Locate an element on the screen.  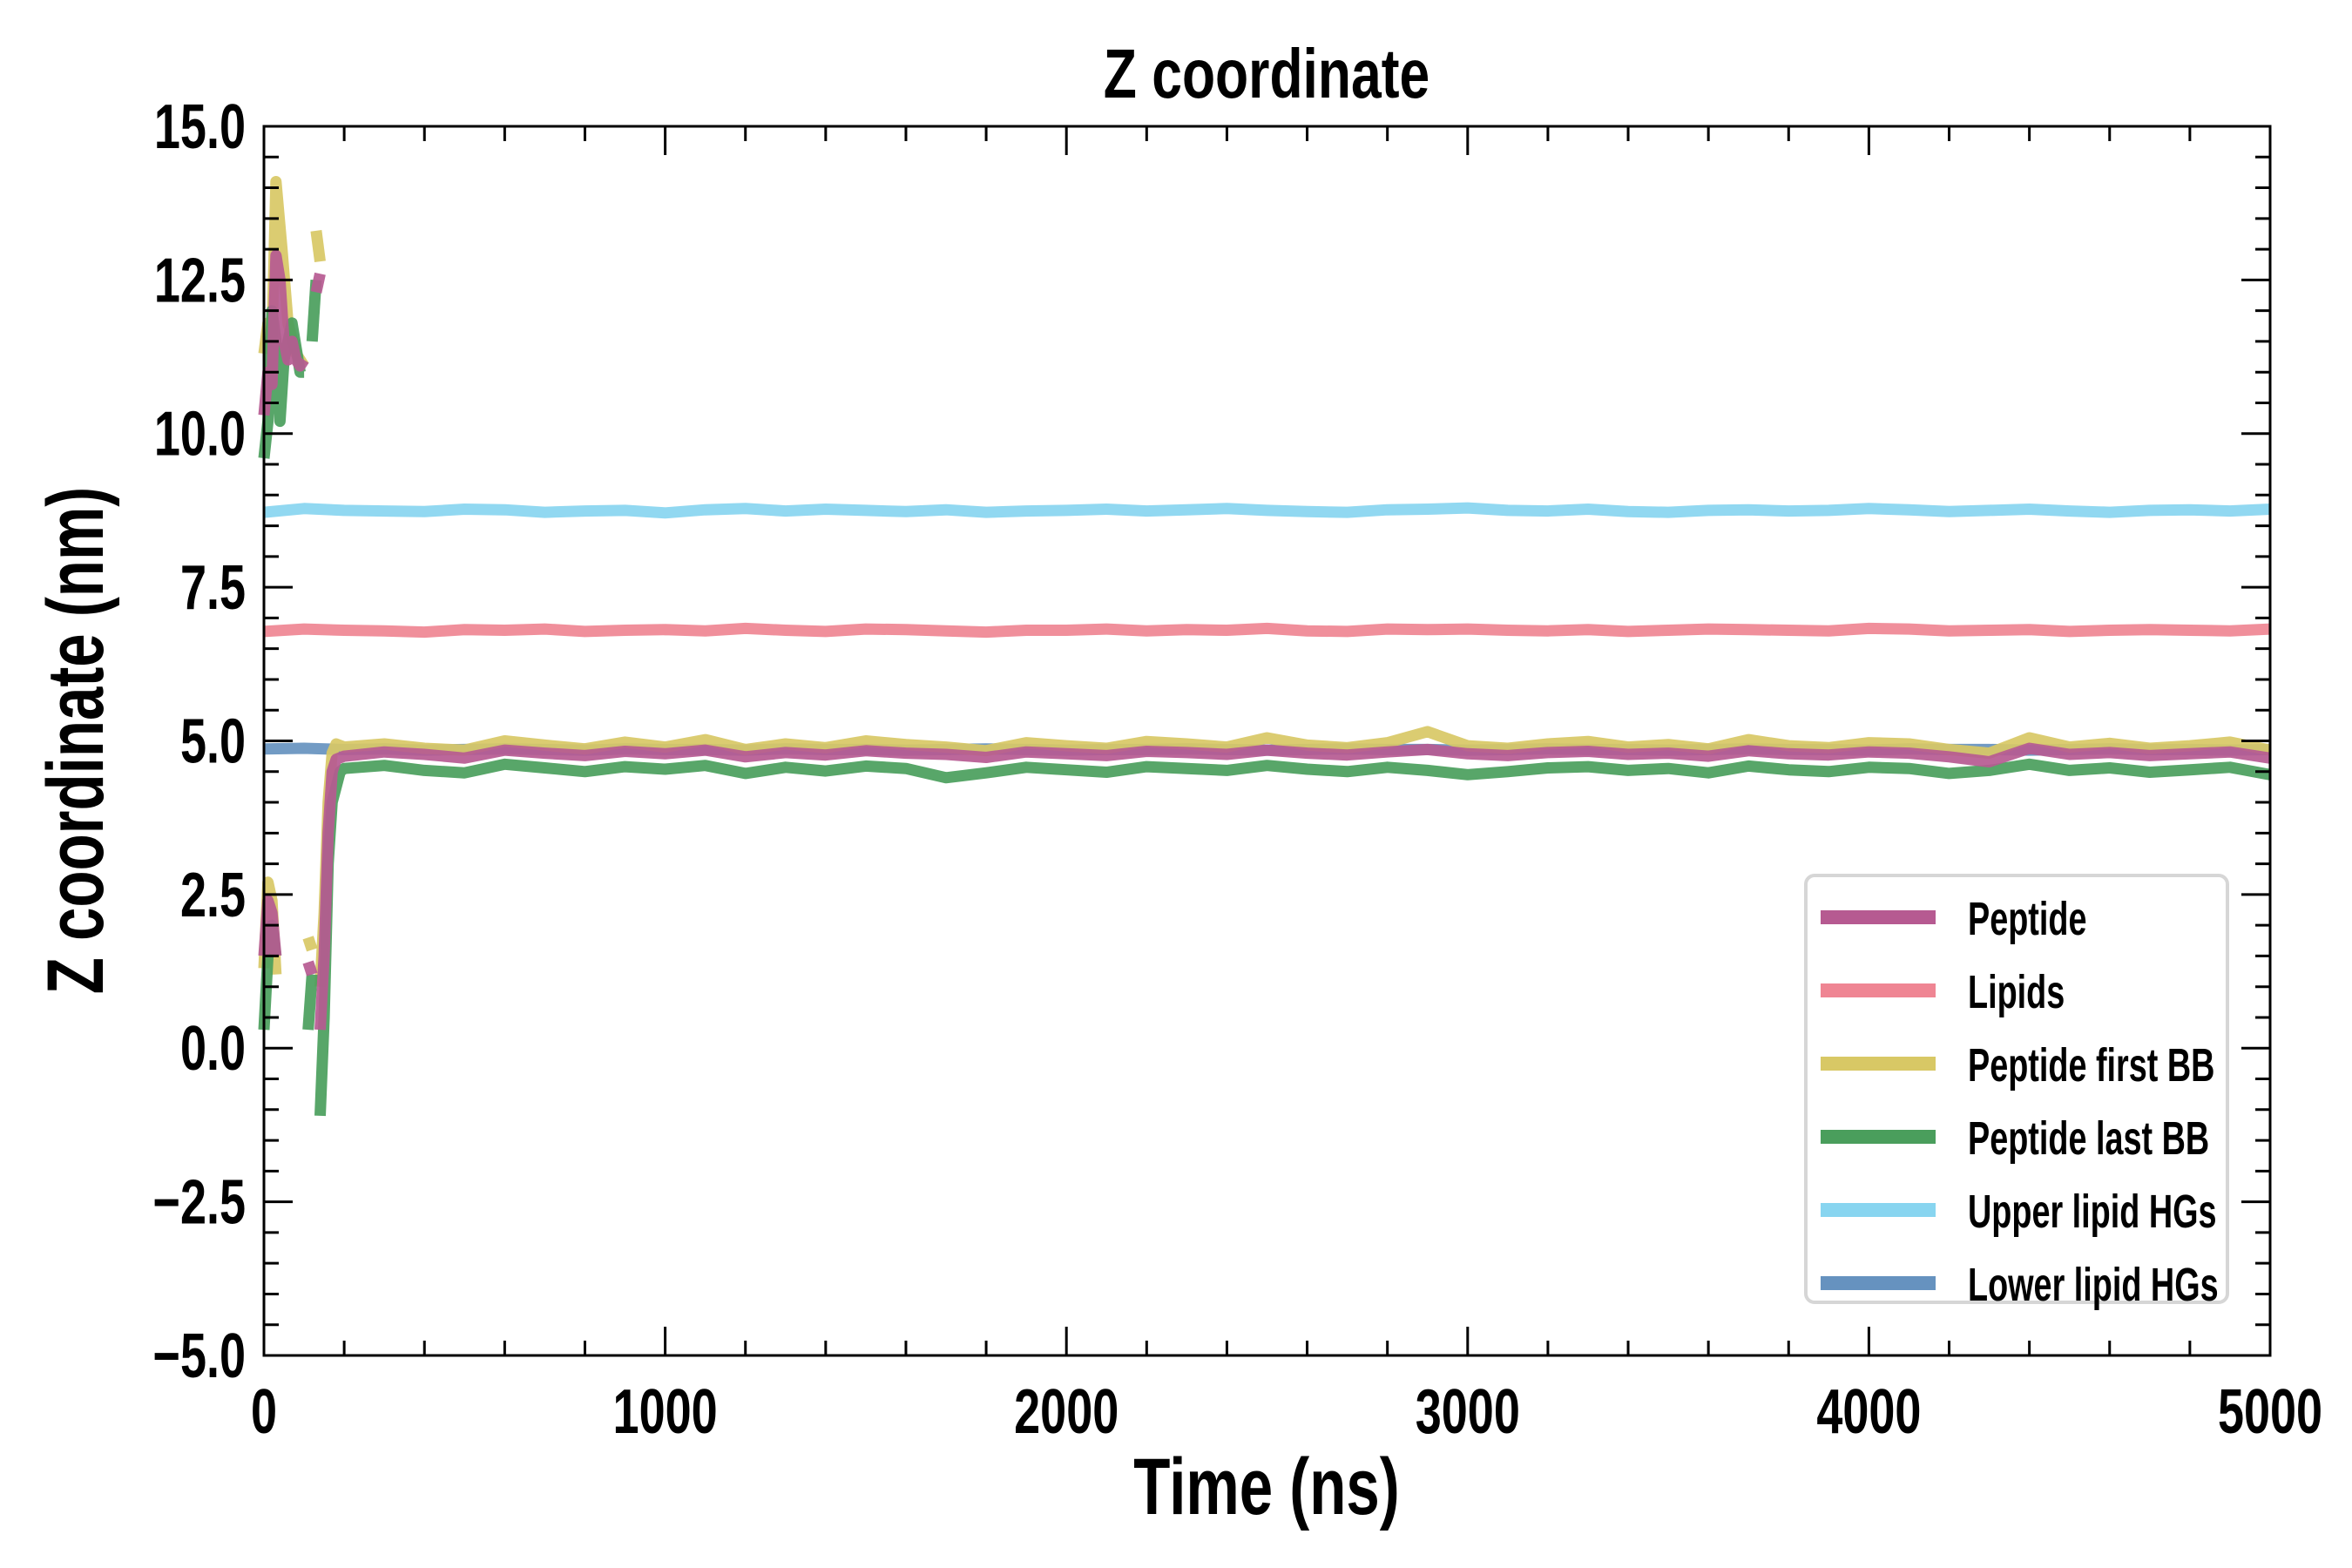
legend-item: Peptide last BB is located at coordinates (2015, 1138).